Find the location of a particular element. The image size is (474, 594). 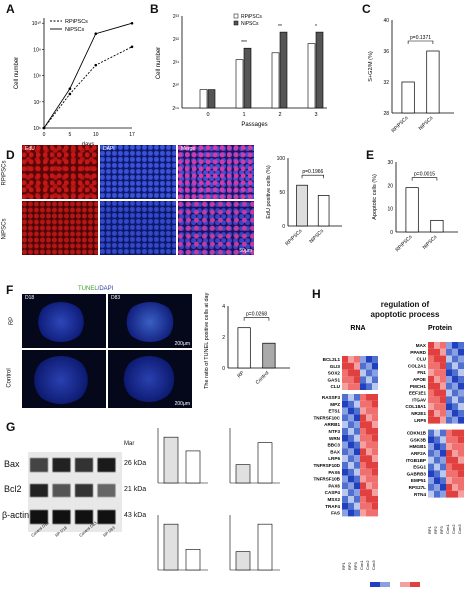

e-ytick: 30 is located at coordinates (390, 163).